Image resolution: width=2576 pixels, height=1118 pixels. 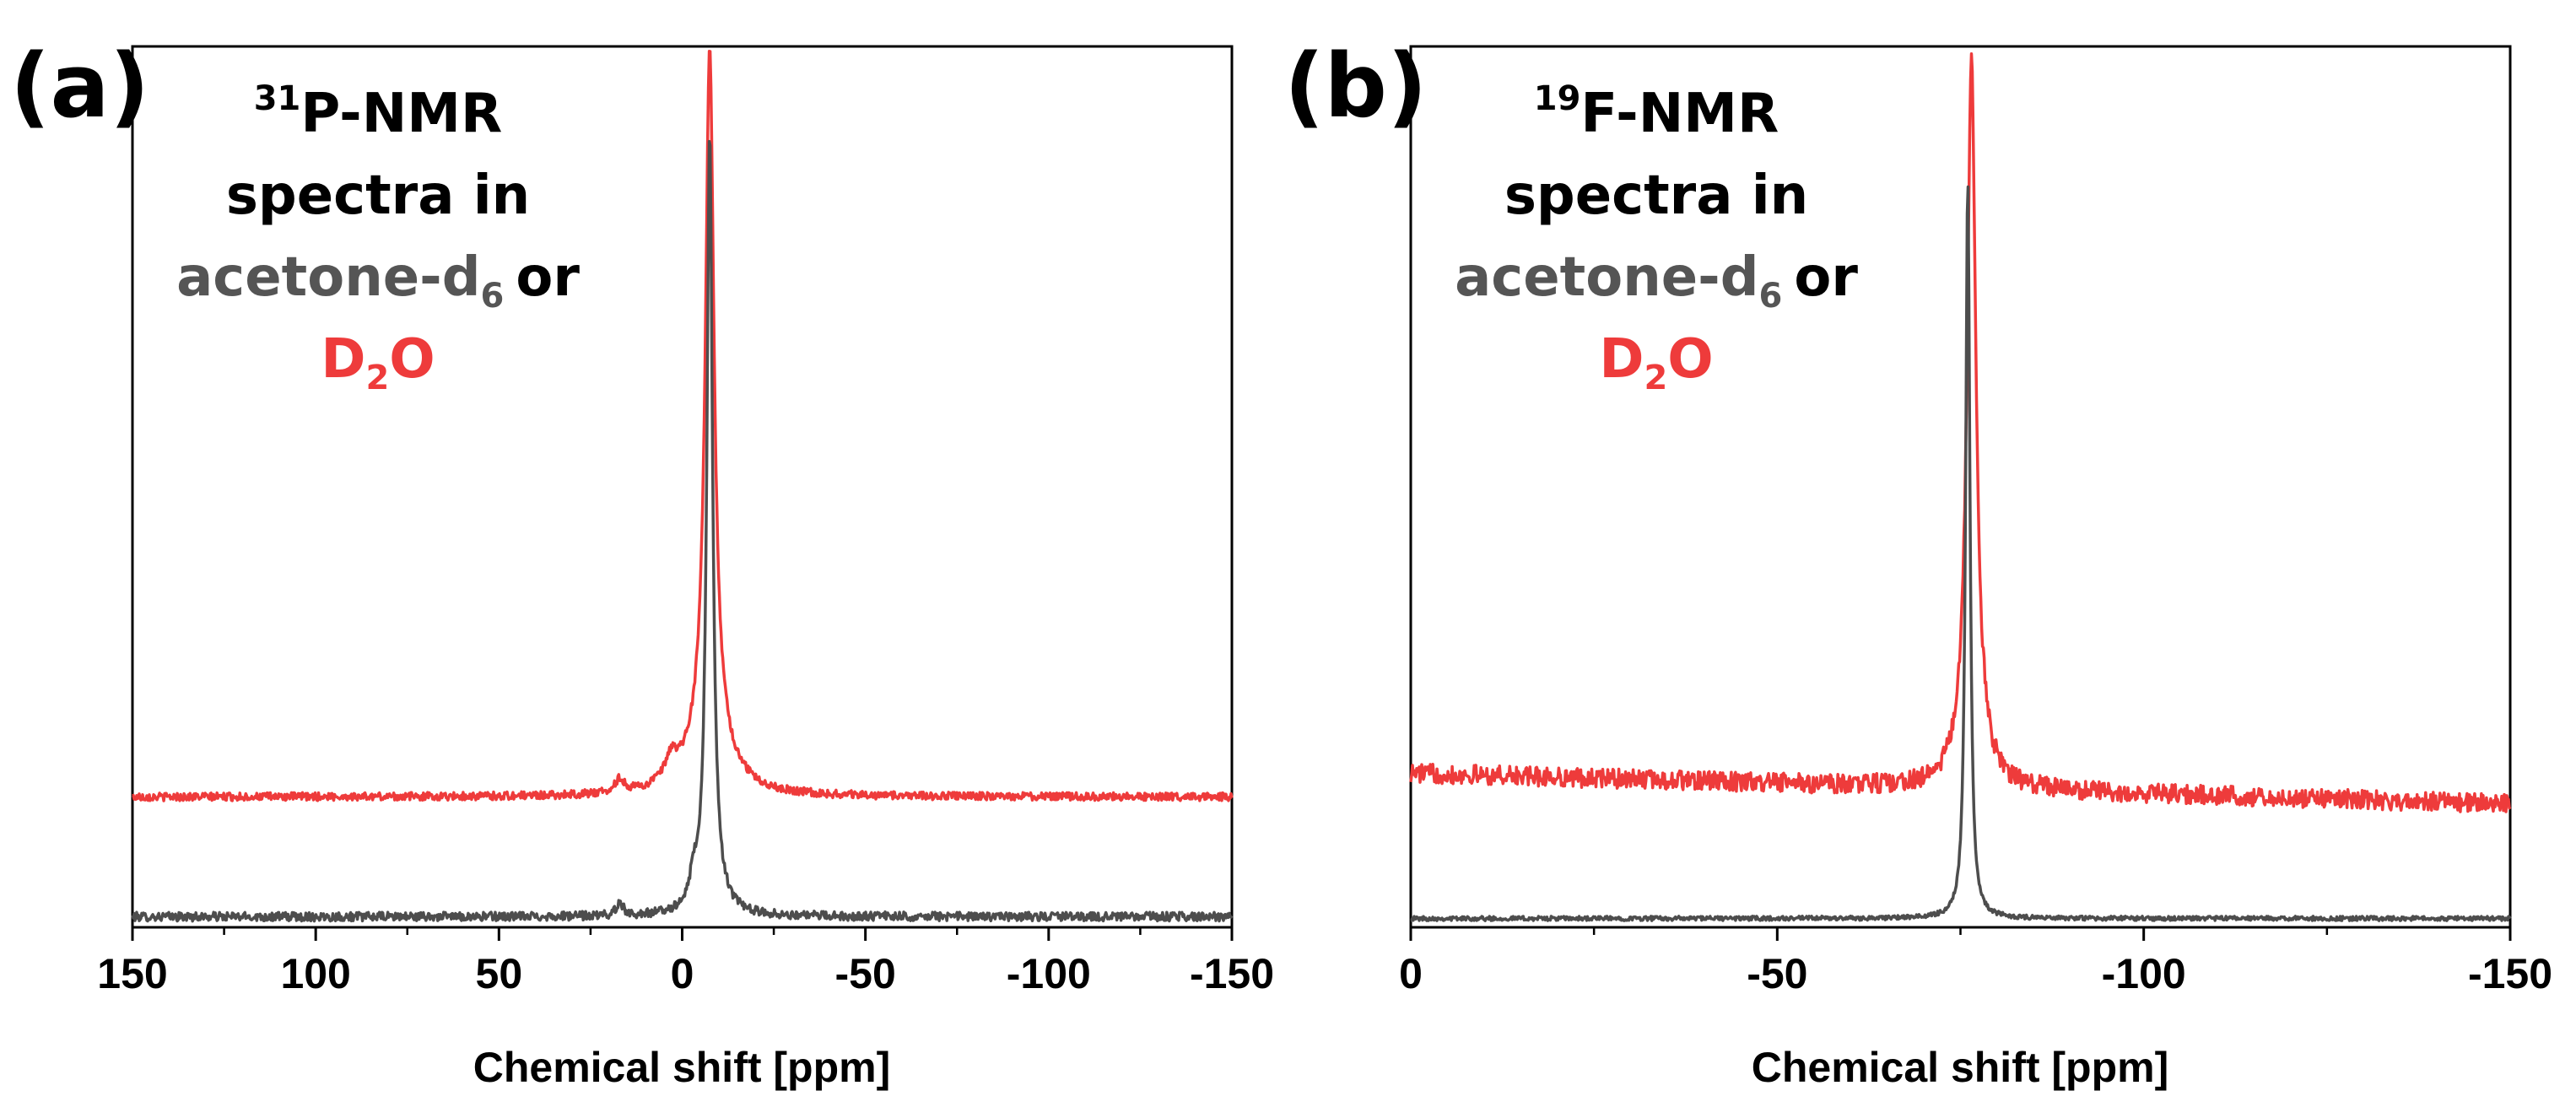 What do you see at coordinates (681, 1067) in the screenshot?
I see `panel-a-x-axis-title: Chemical shift [ppm]` at bounding box center [681, 1067].